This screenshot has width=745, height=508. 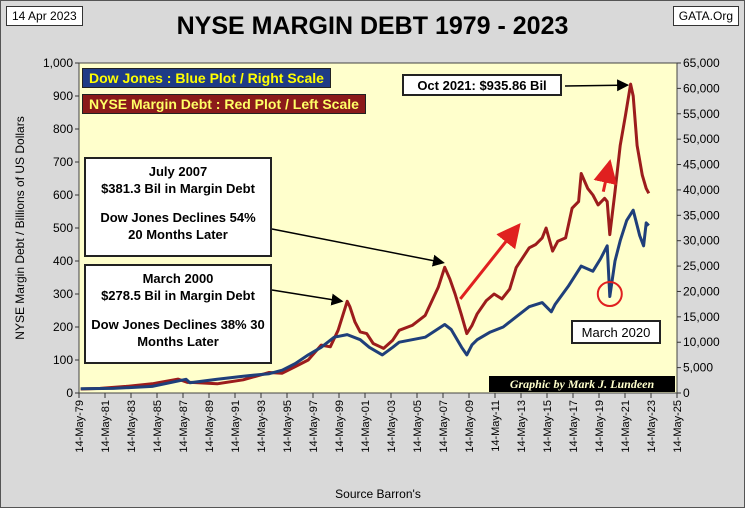 What do you see at coordinates (490, 261) in the screenshot?
I see `trend-arrow-2009` at bounding box center [490, 261].